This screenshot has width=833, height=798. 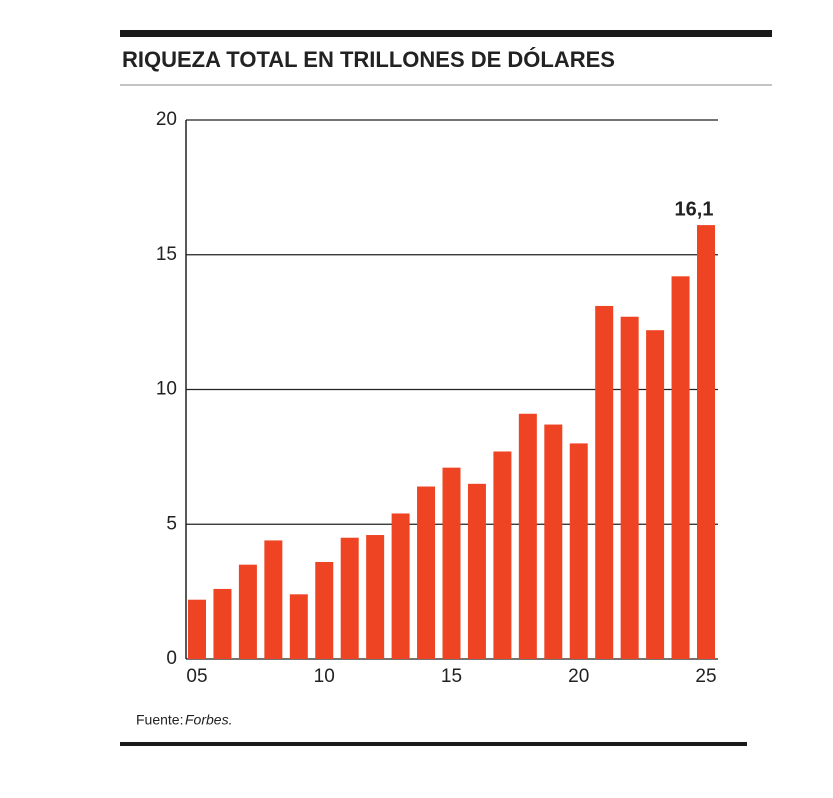 What do you see at coordinates (446, 33) in the screenshot?
I see `top-rule` at bounding box center [446, 33].